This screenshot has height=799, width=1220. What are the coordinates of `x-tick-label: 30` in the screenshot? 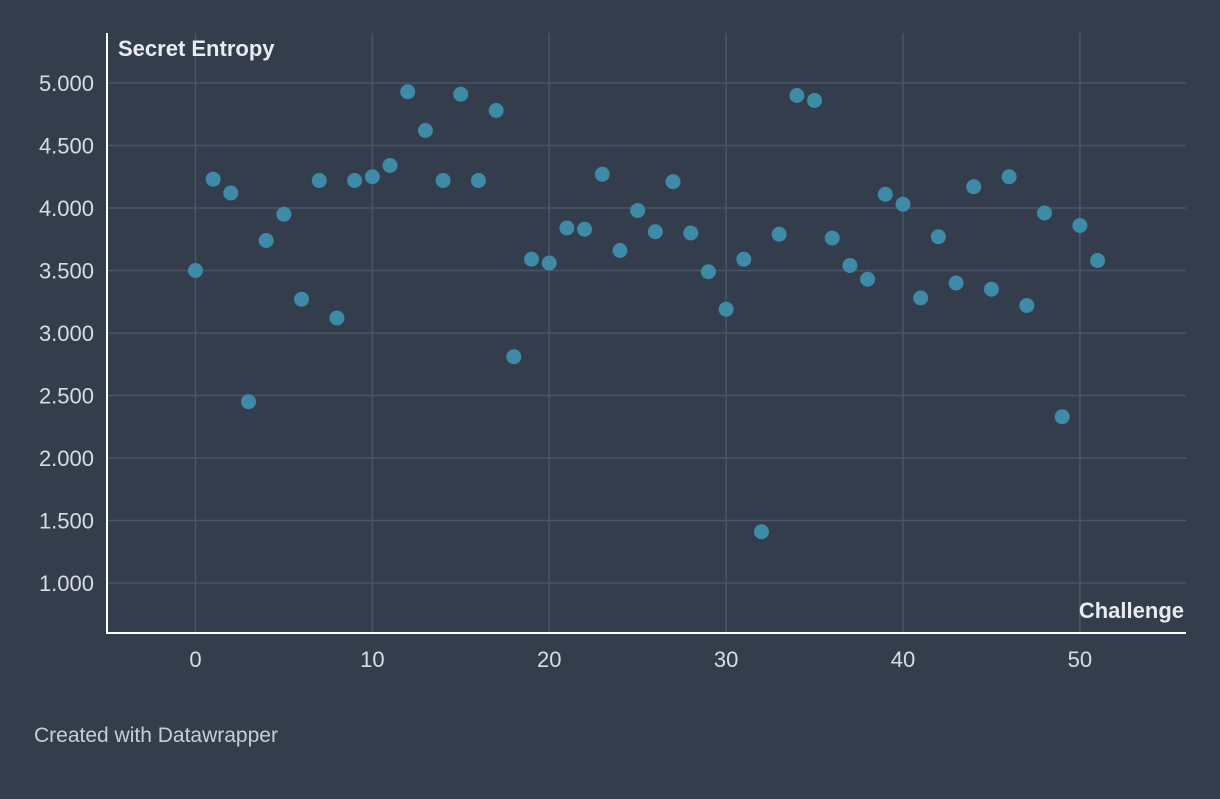 It's located at (726, 659).